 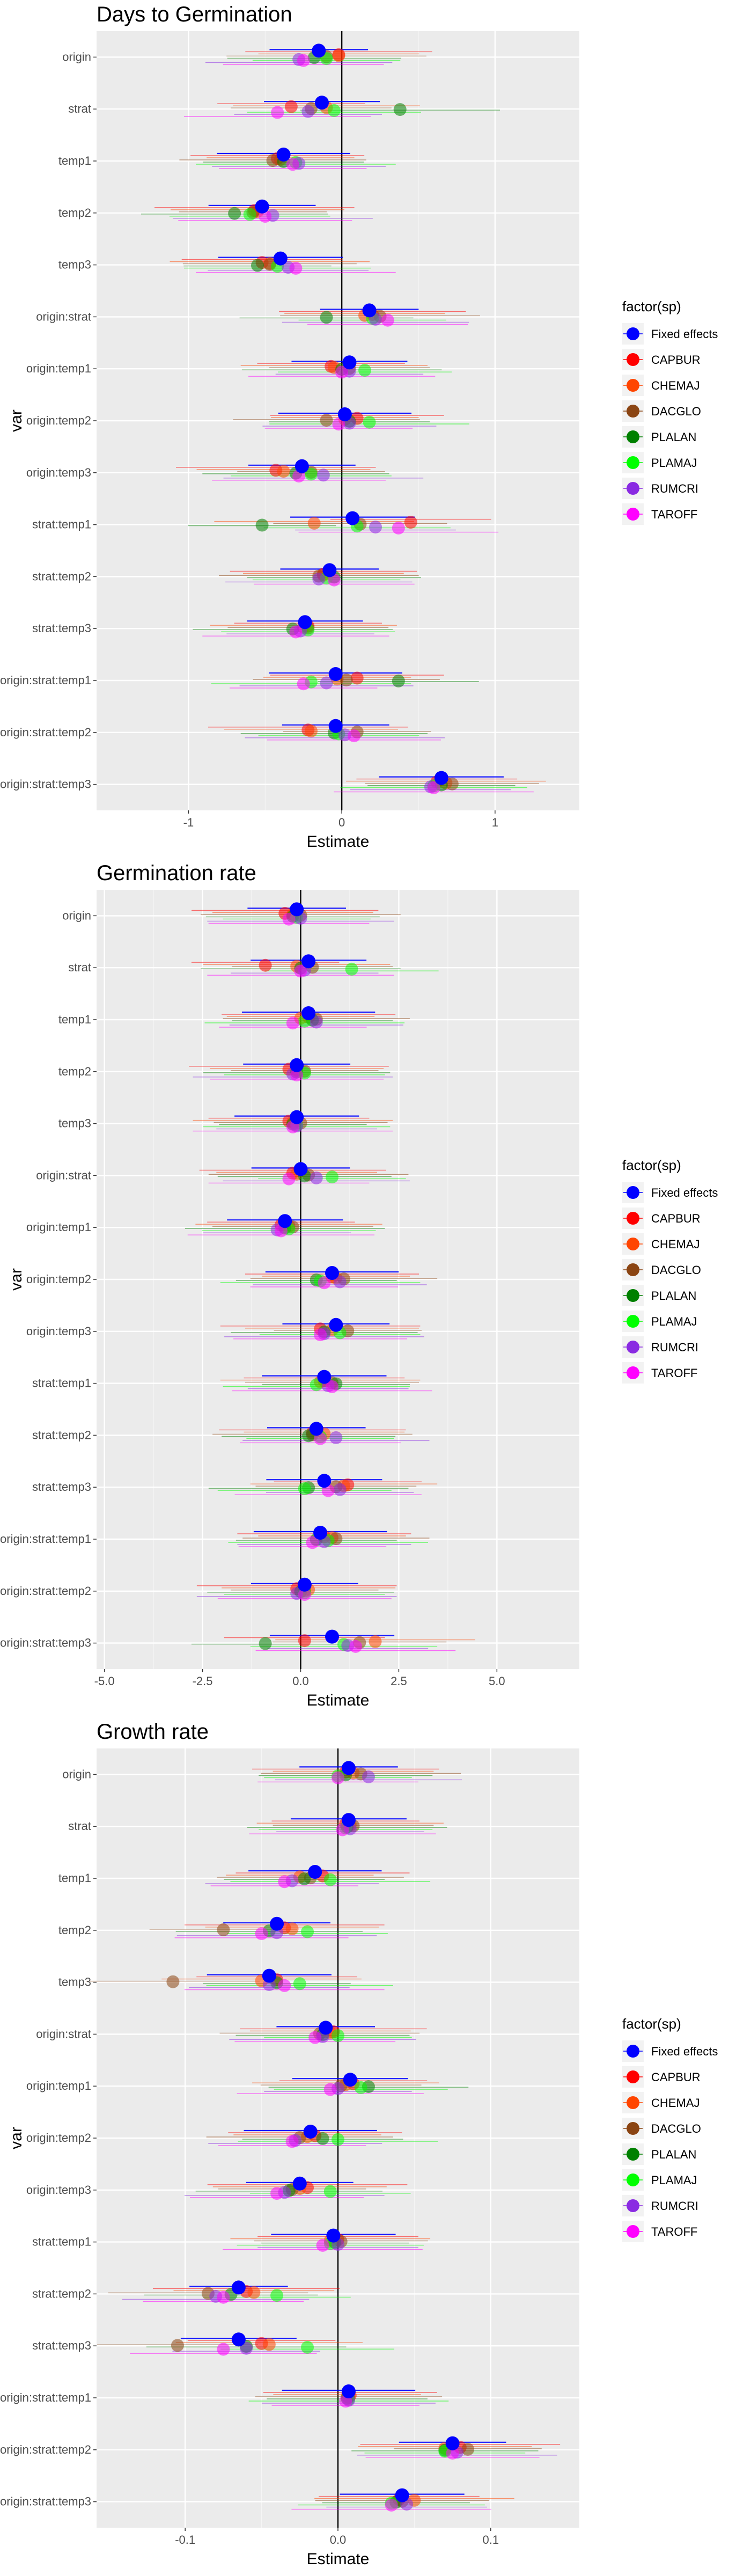 I want to click on panel-title: Days to Germination, so click(x=194, y=14).